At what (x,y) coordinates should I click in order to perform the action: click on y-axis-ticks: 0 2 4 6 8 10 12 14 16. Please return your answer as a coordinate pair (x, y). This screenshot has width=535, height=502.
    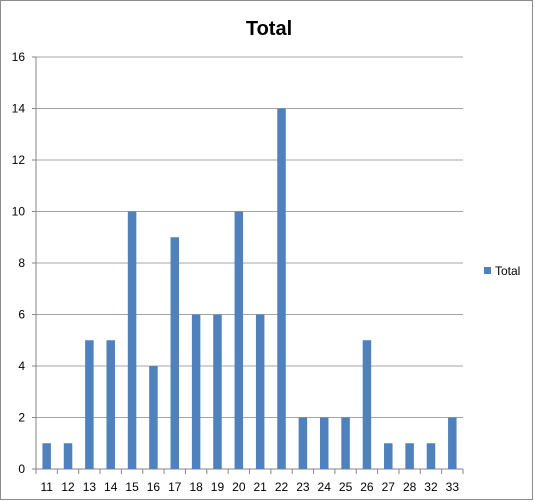
    Looking at the image, I should click on (24, 263).